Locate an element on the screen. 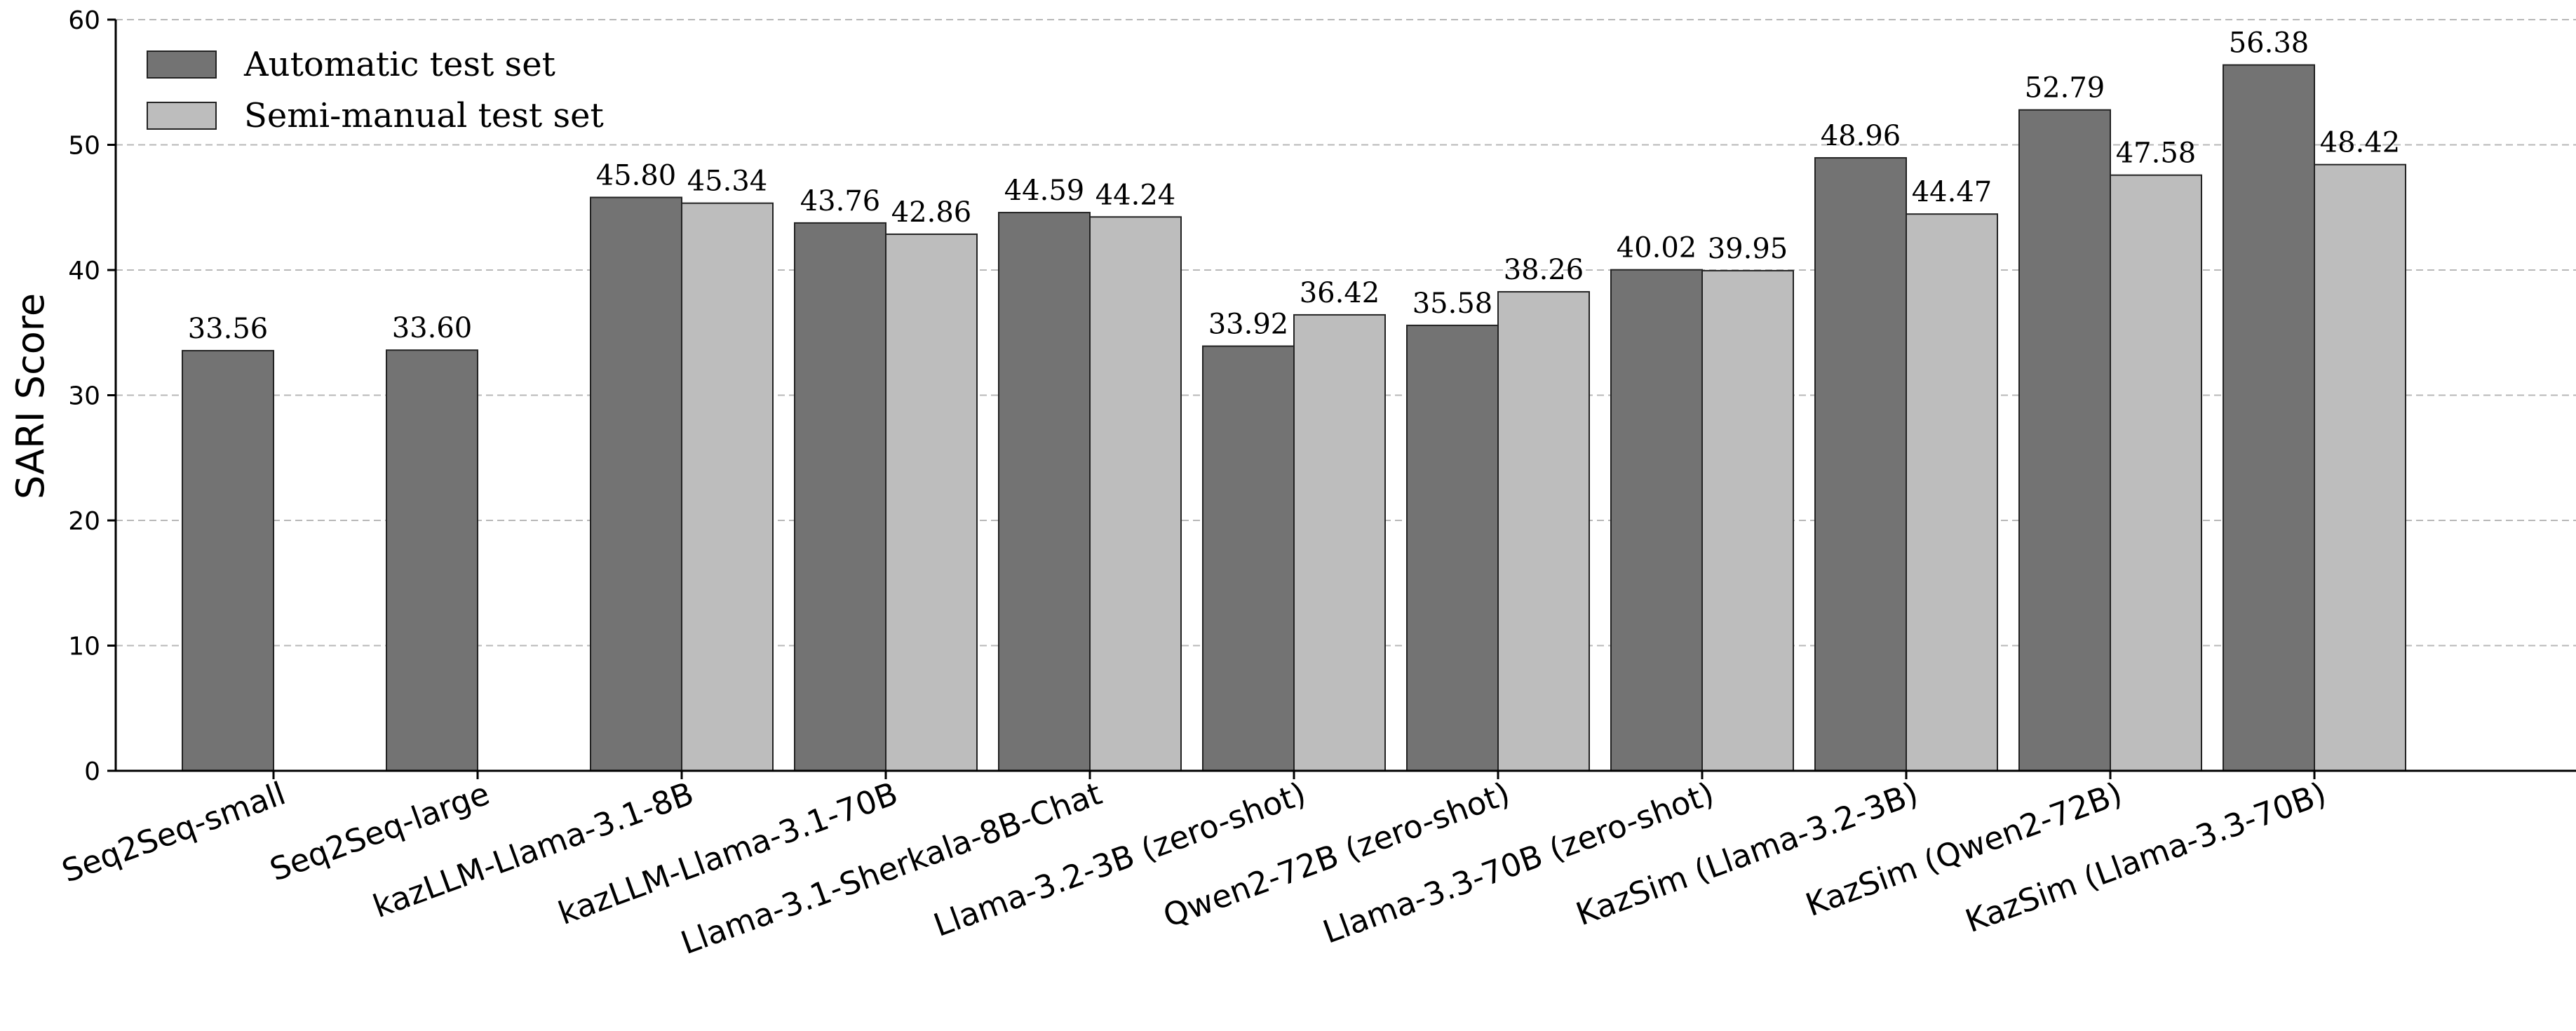  value-label-automatic: 56.38 is located at coordinates (2269, 43).